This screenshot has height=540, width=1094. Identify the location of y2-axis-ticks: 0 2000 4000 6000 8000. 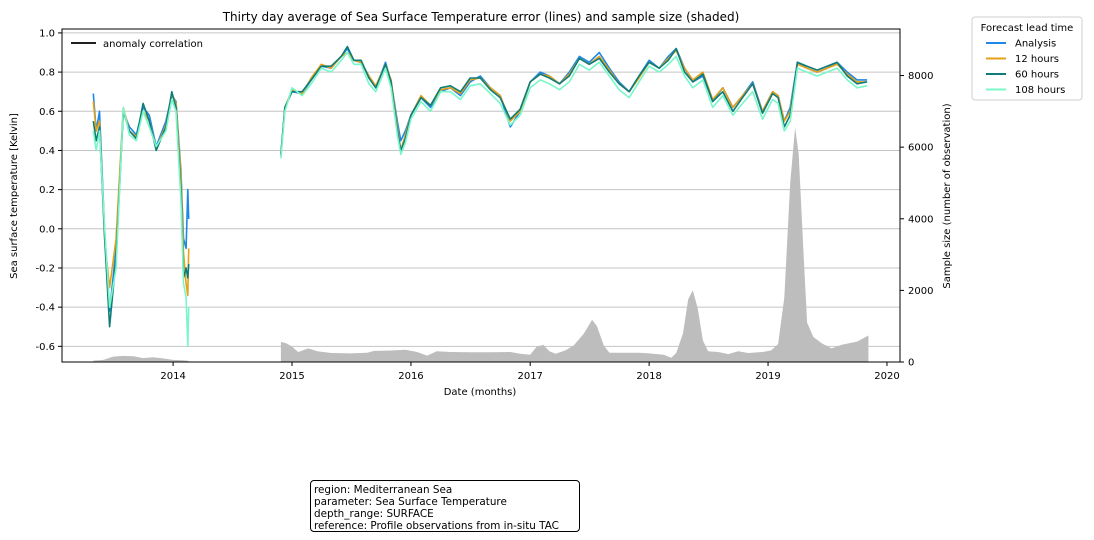
(916, 220).